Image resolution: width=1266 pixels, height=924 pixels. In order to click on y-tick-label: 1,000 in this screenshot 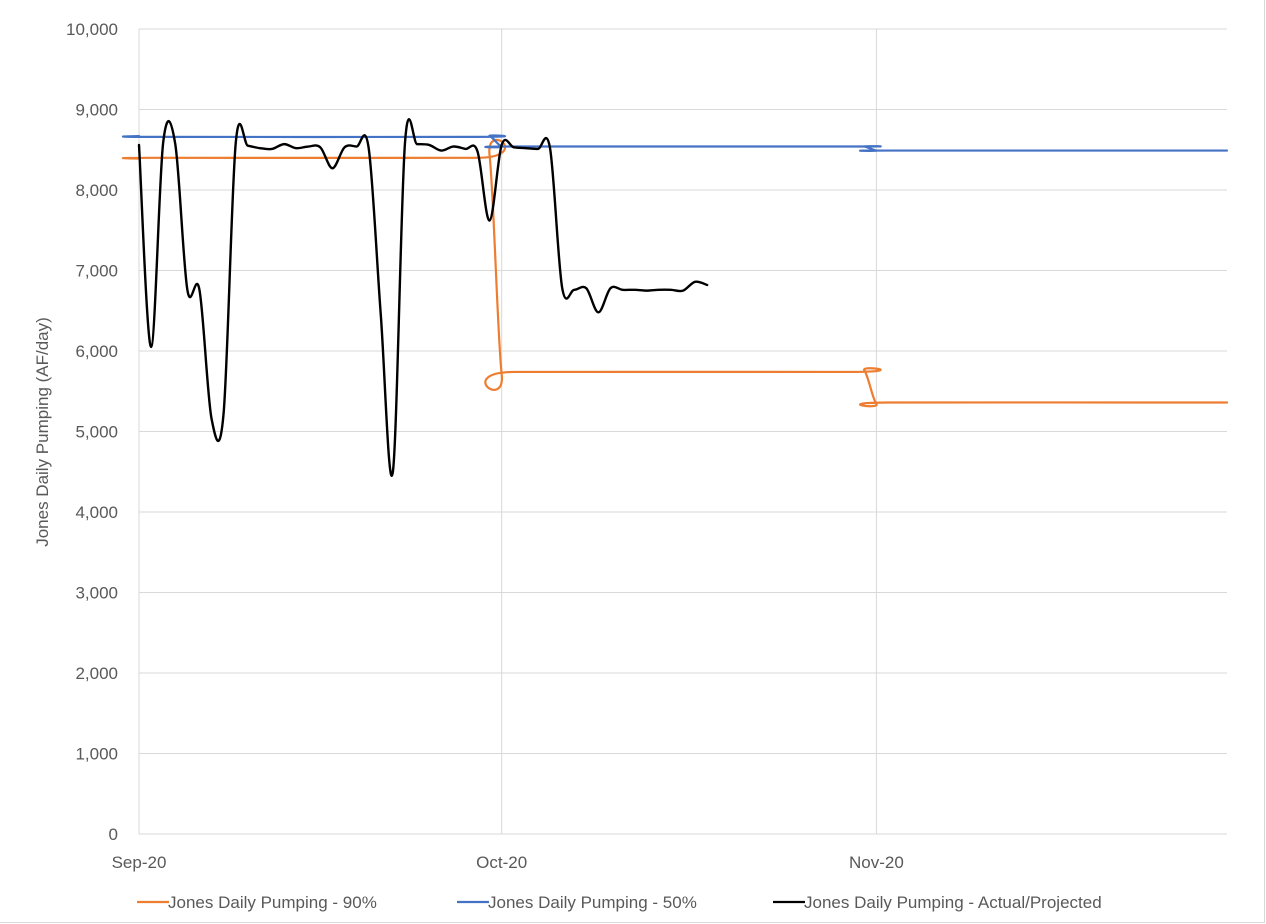, I will do `click(96, 754)`.